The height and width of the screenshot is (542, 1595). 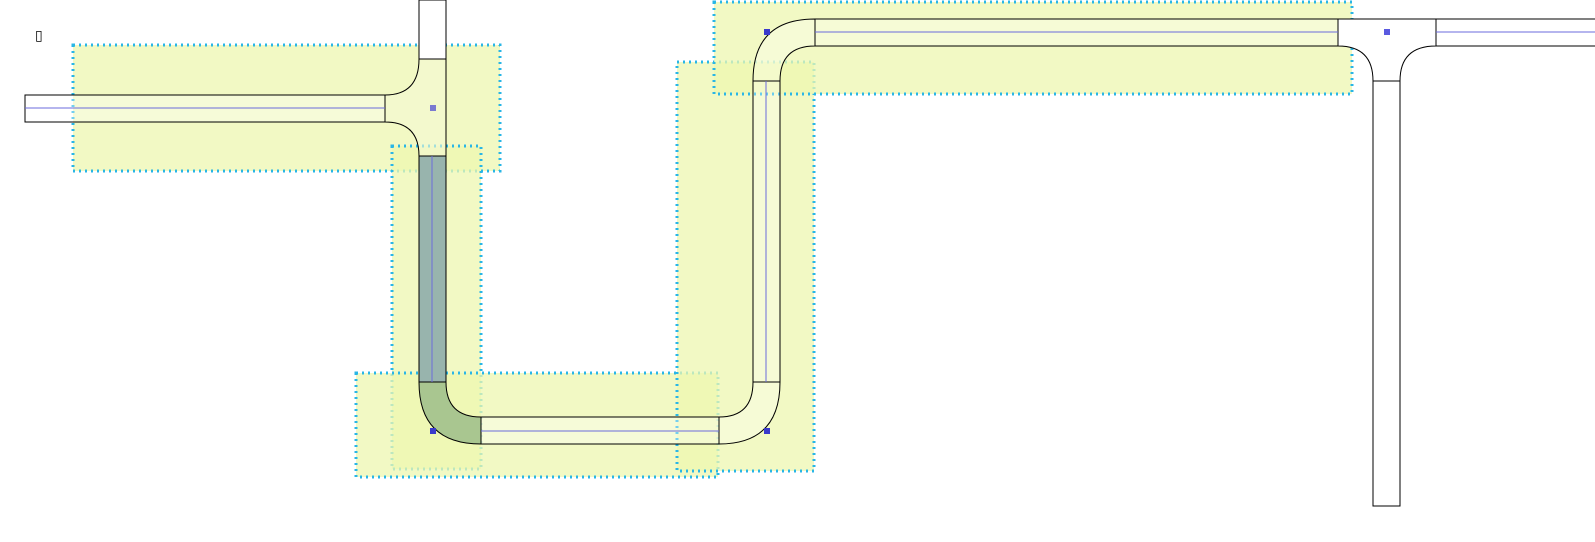 What do you see at coordinates (432, 30) in the screenshot?
I see `pipe-top-stub` at bounding box center [432, 30].